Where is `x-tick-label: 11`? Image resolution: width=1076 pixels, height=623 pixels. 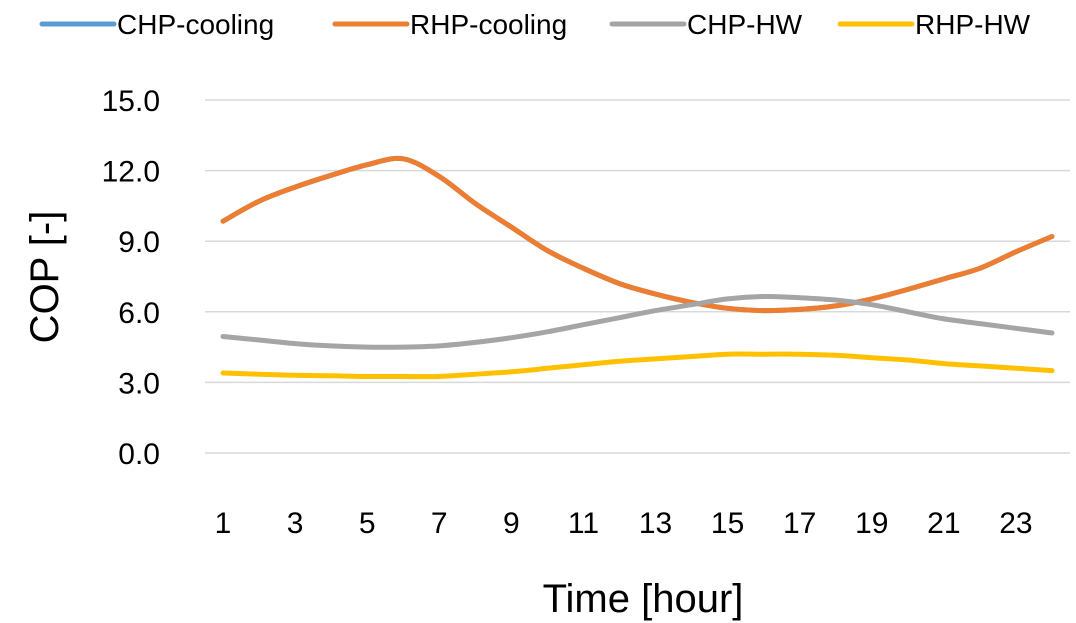
x-tick-label: 11 is located at coordinates (583, 523).